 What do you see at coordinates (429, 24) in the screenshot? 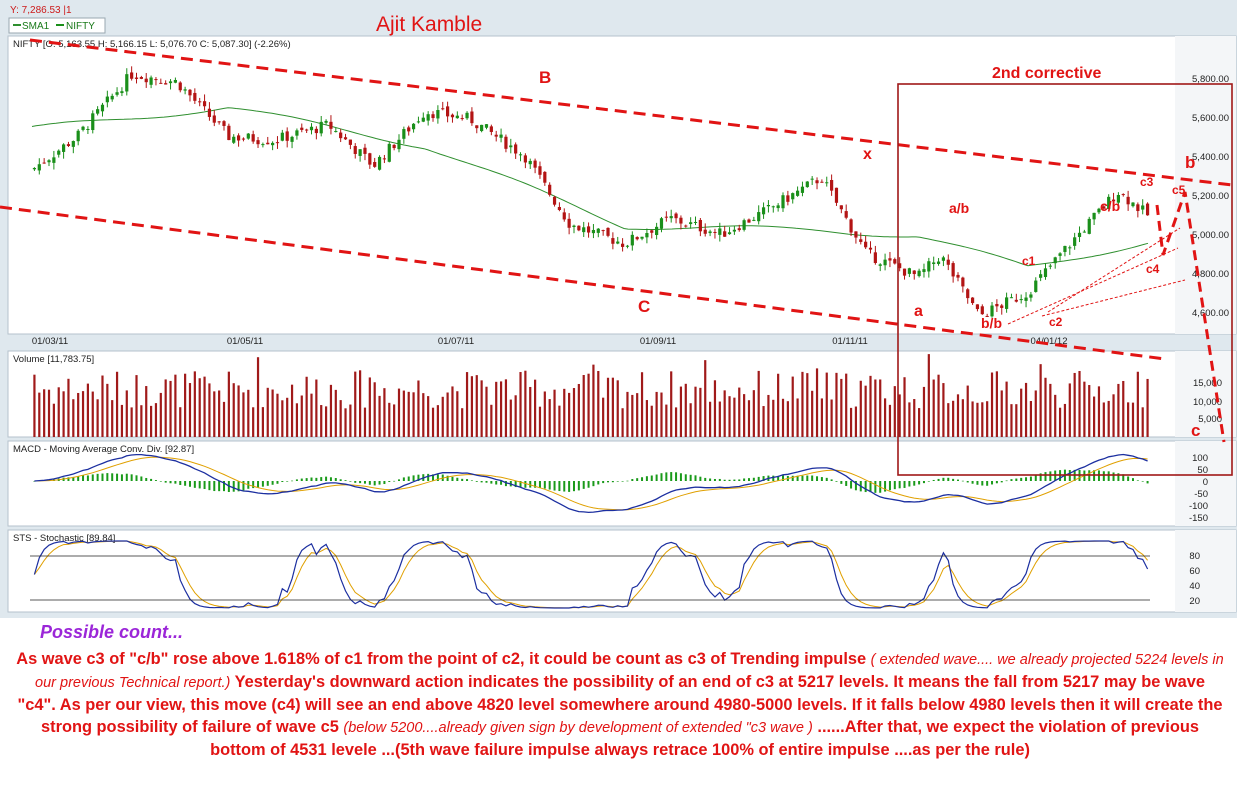
I see `author-title: Ajit Kamble` at bounding box center [429, 24].